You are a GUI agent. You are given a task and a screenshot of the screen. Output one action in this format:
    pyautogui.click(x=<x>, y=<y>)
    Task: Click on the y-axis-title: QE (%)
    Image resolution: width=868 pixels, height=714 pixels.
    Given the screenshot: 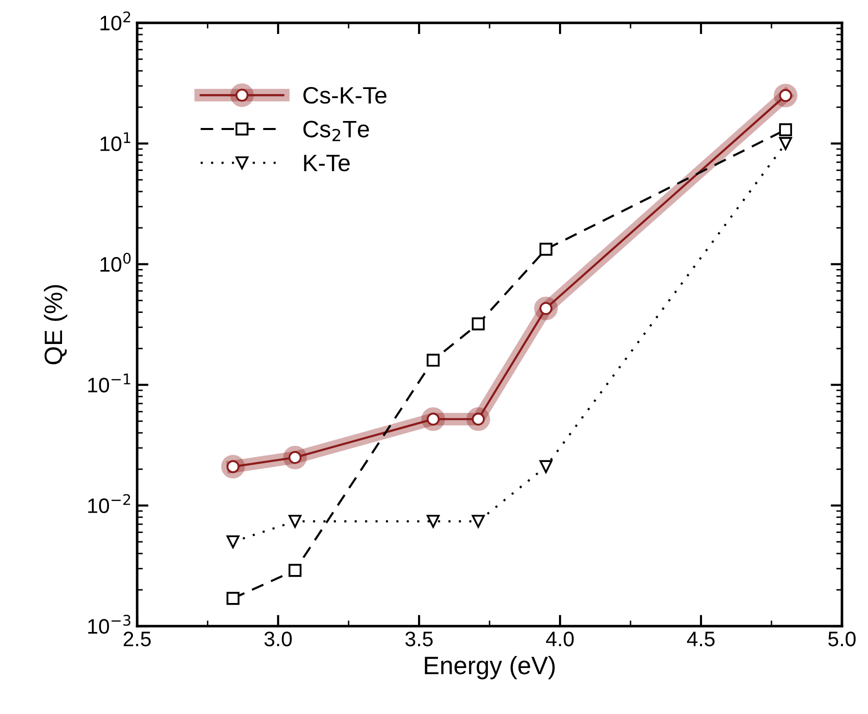 What is the action you would take?
    pyautogui.click(x=56, y=324)
    